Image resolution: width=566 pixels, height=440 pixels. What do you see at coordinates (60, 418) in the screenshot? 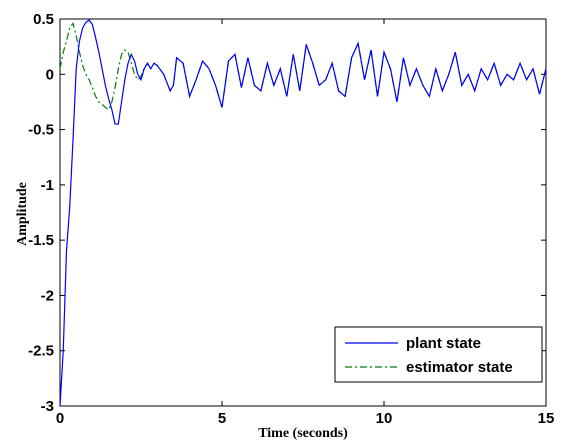
I see `x-tick-label: 0` at bounding box center [60, 418].